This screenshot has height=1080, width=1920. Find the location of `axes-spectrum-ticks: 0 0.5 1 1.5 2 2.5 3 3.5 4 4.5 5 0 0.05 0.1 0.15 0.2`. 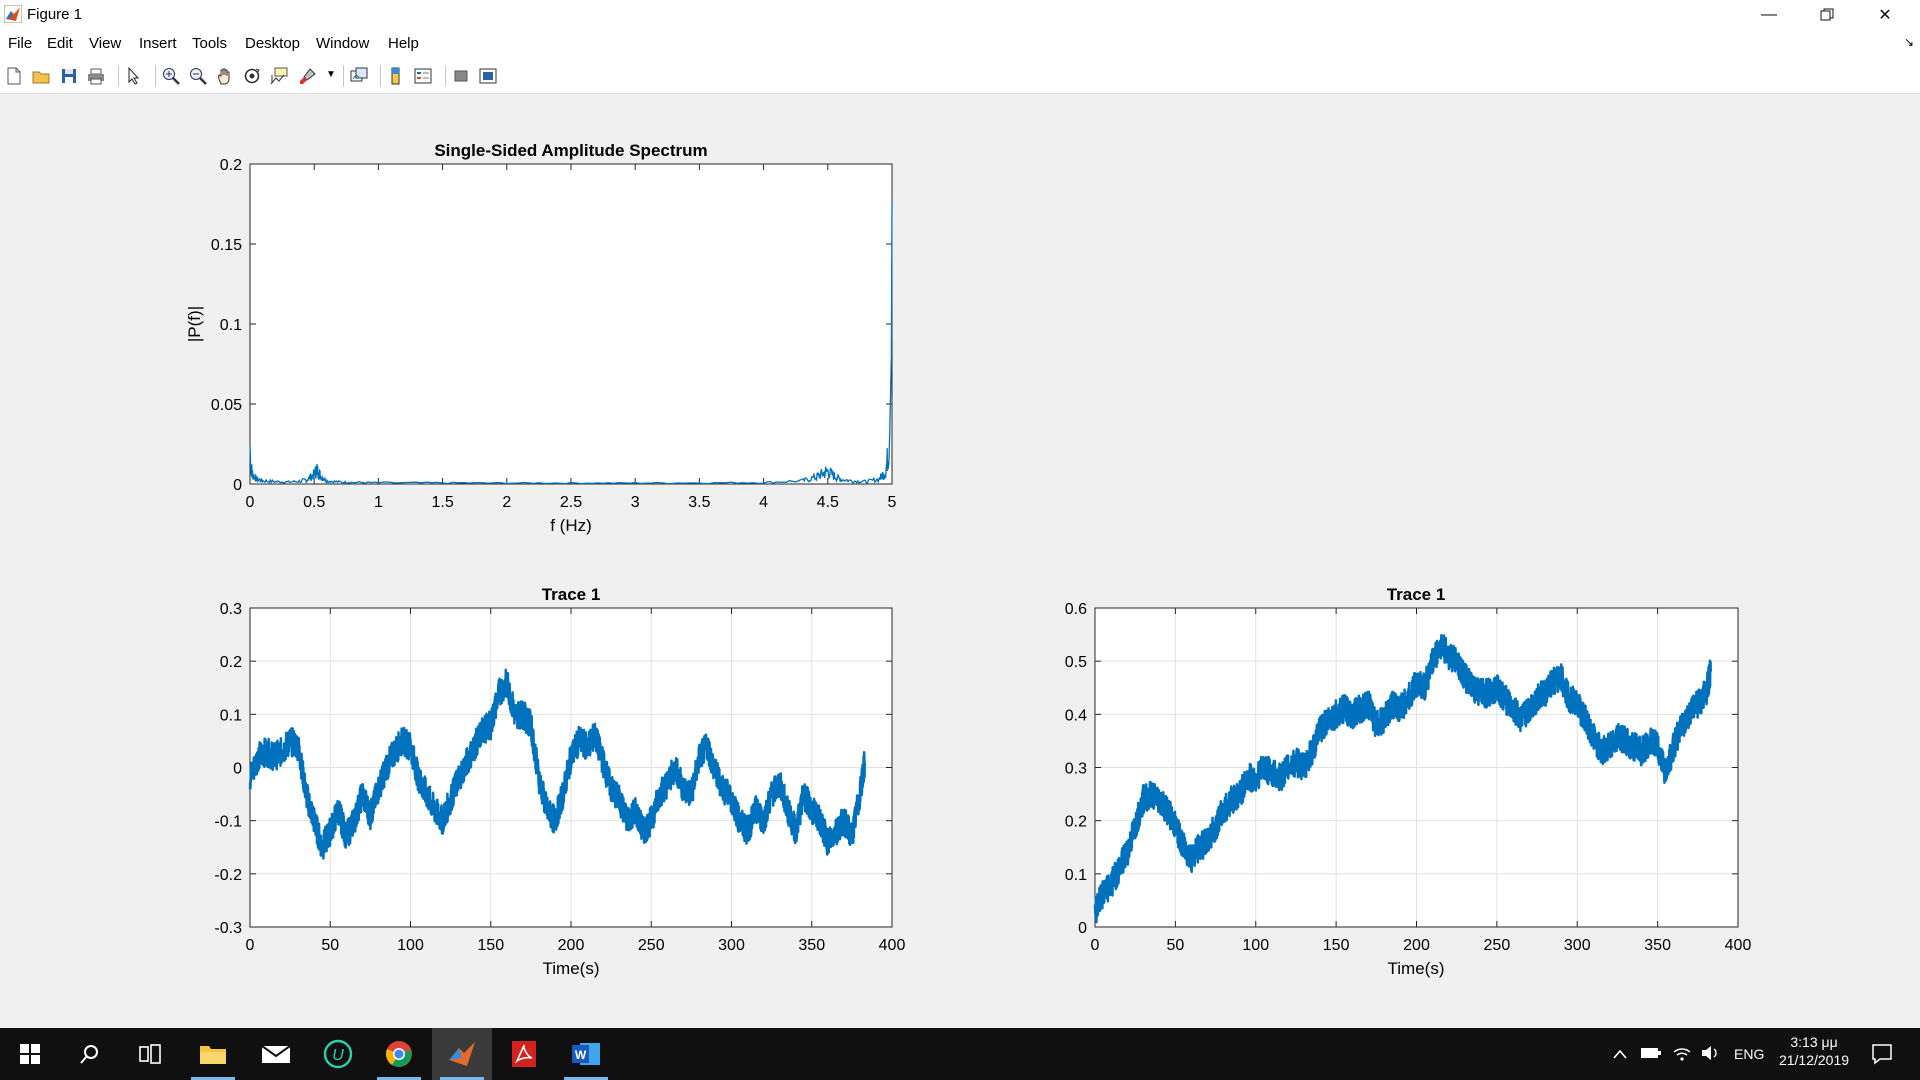

axes-spectrum-ticks: 0 0.5 1 1.5 2 2.5 3 3.5 4 4.5 5 0 0.05 0.1 0.15 0.2 is located at coordinates (554, 334).